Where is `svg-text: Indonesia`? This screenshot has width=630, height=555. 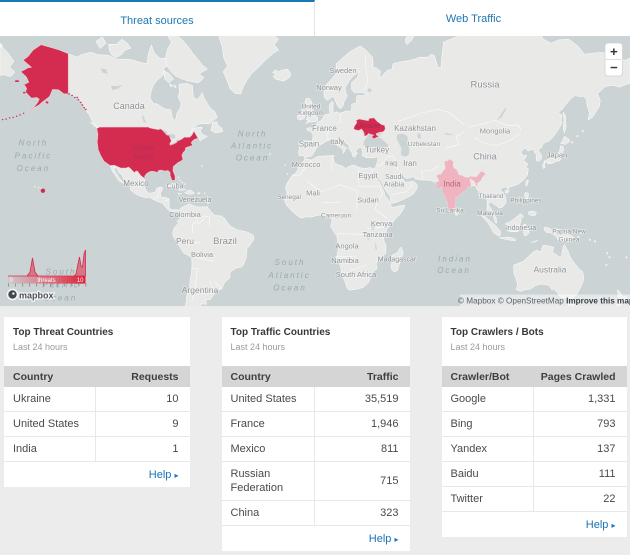 svg-text: Indonesia is located at coordinates (521, 228).